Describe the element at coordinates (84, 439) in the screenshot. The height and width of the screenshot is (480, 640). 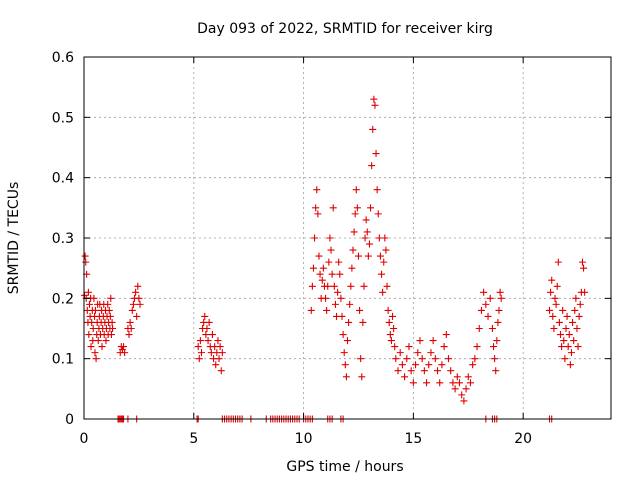
I see `x-tick-label: 0` at that location.